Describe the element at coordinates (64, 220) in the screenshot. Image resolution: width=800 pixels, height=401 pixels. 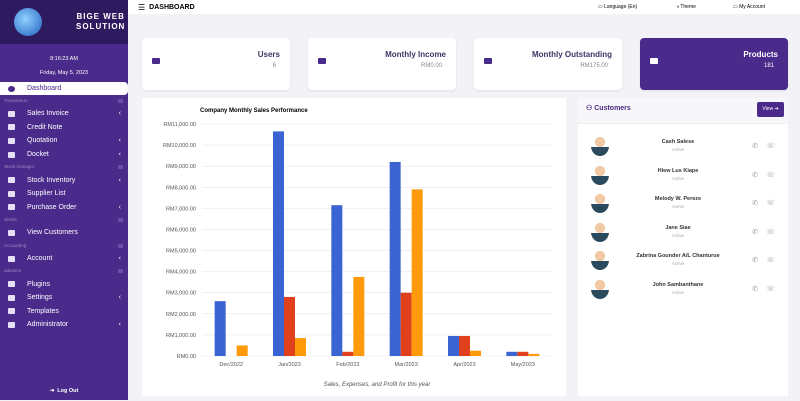
I see `sidebar-section: clients` at that location.